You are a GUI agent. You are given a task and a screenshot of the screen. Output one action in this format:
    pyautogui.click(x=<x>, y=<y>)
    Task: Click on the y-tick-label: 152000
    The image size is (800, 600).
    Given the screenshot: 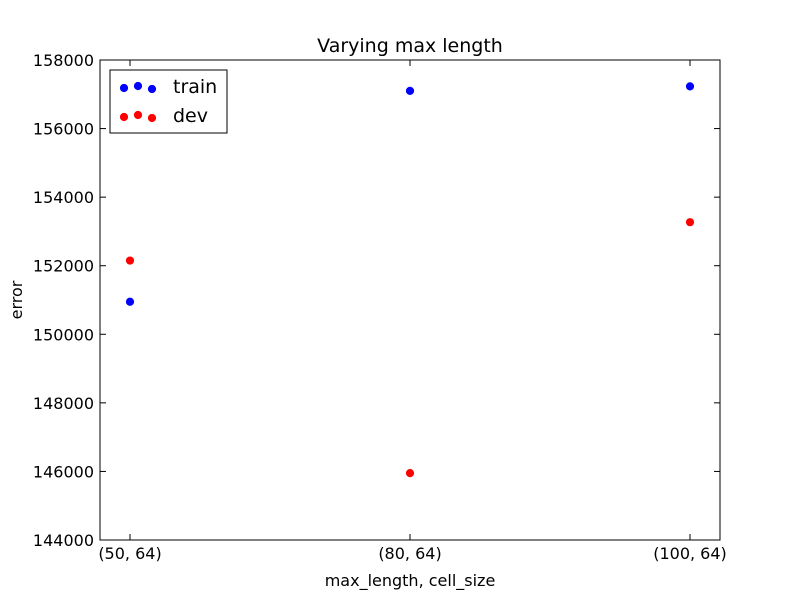 What is the action you would take?
    pyautogui.click(x=63, y=266)
    